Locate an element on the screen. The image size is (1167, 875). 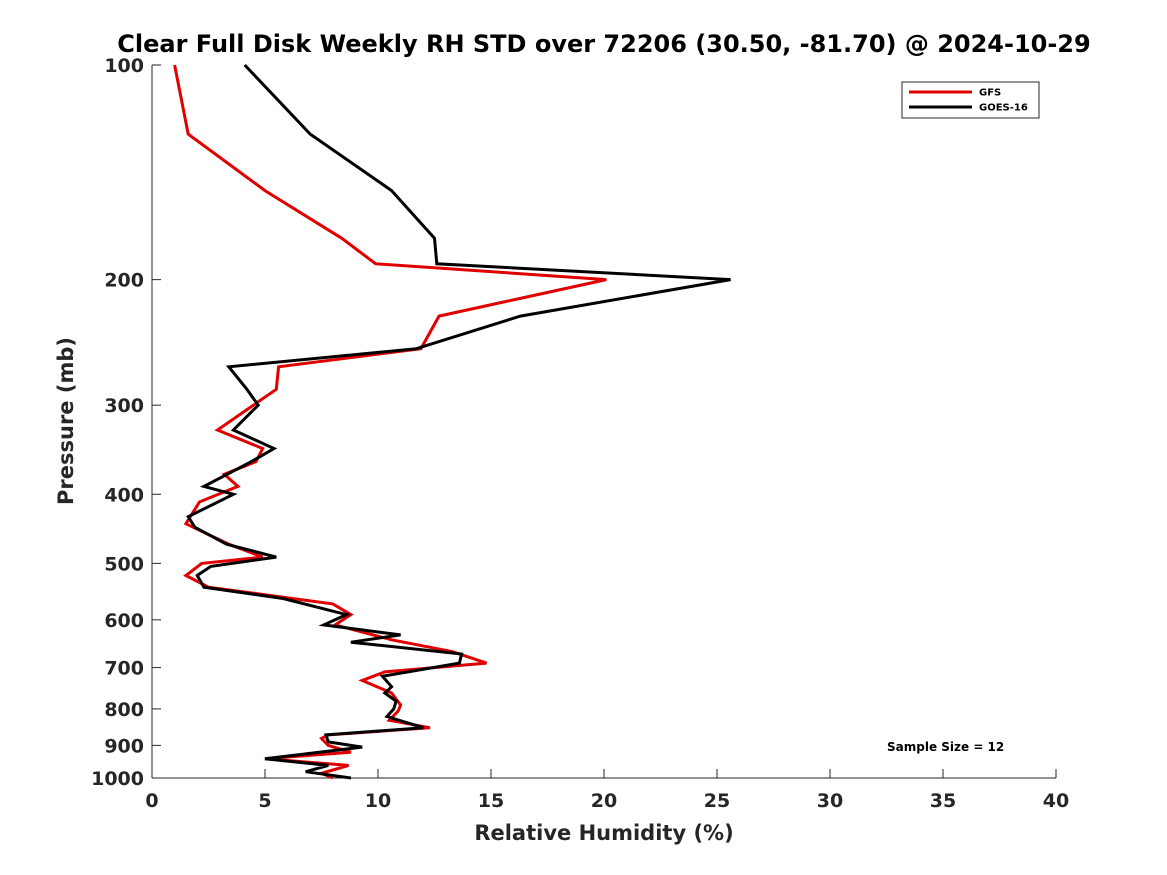
x-tick-label: 0 is located at coordinates (151, 801).